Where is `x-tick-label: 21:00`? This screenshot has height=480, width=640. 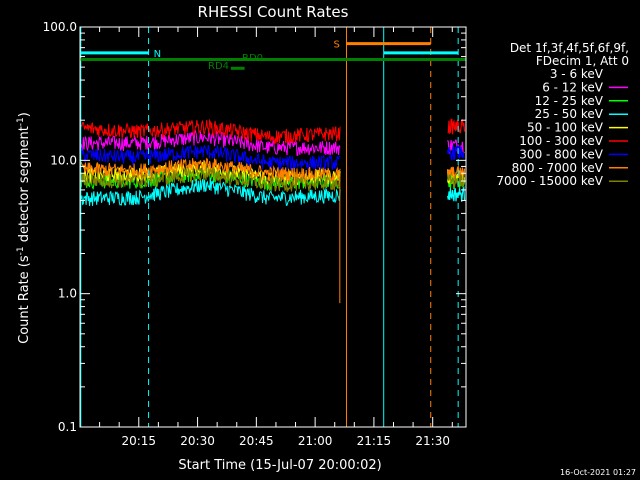
x-tick-label: 21:00 is located at coordinates (315, 441).